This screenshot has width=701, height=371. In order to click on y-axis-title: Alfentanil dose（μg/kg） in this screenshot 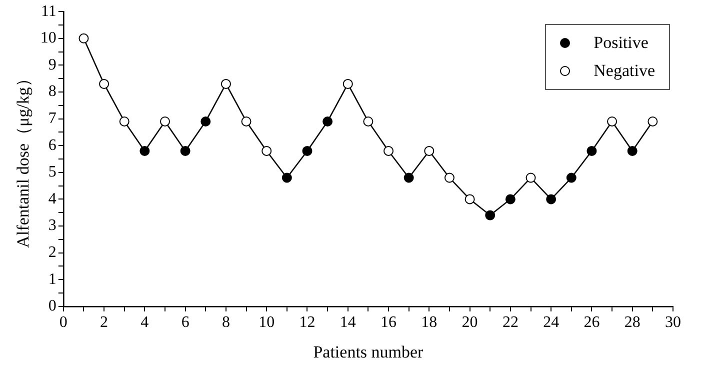, I will do `click(23, 159)`.